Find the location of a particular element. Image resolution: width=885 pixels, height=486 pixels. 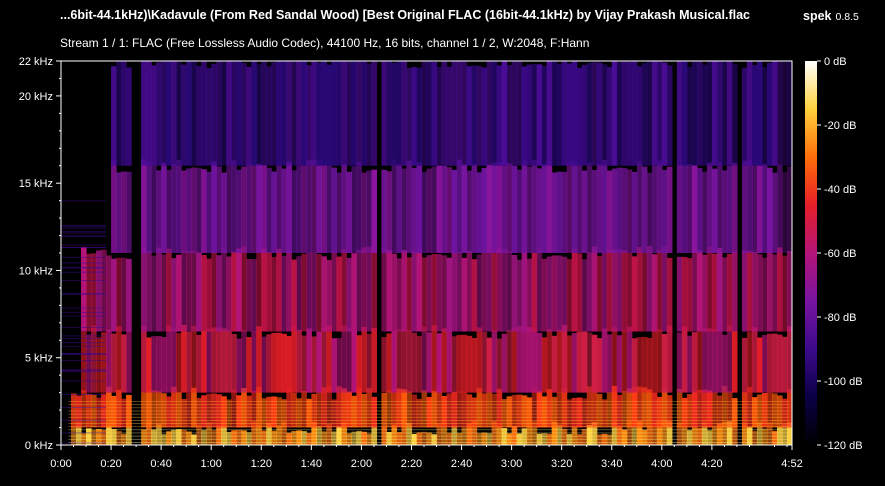

x-tick-label: 4:00 is located at coordinates (661, 464).